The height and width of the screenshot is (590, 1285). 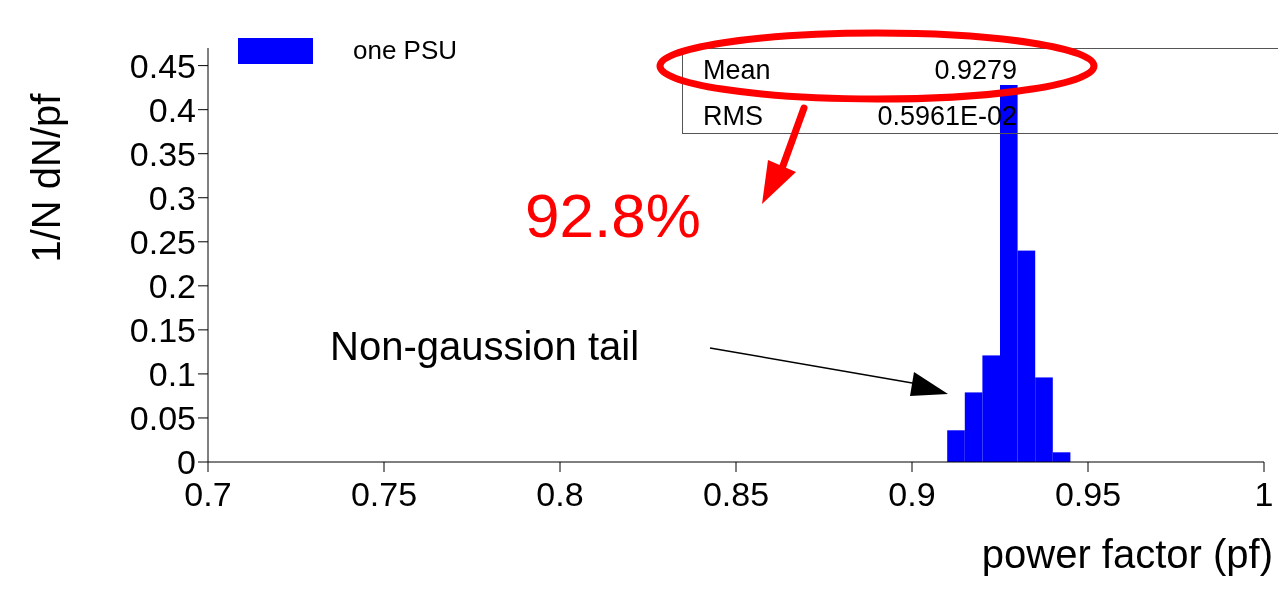 I want to click on y-tick-label: 0.4, so click(x=172, y=109).